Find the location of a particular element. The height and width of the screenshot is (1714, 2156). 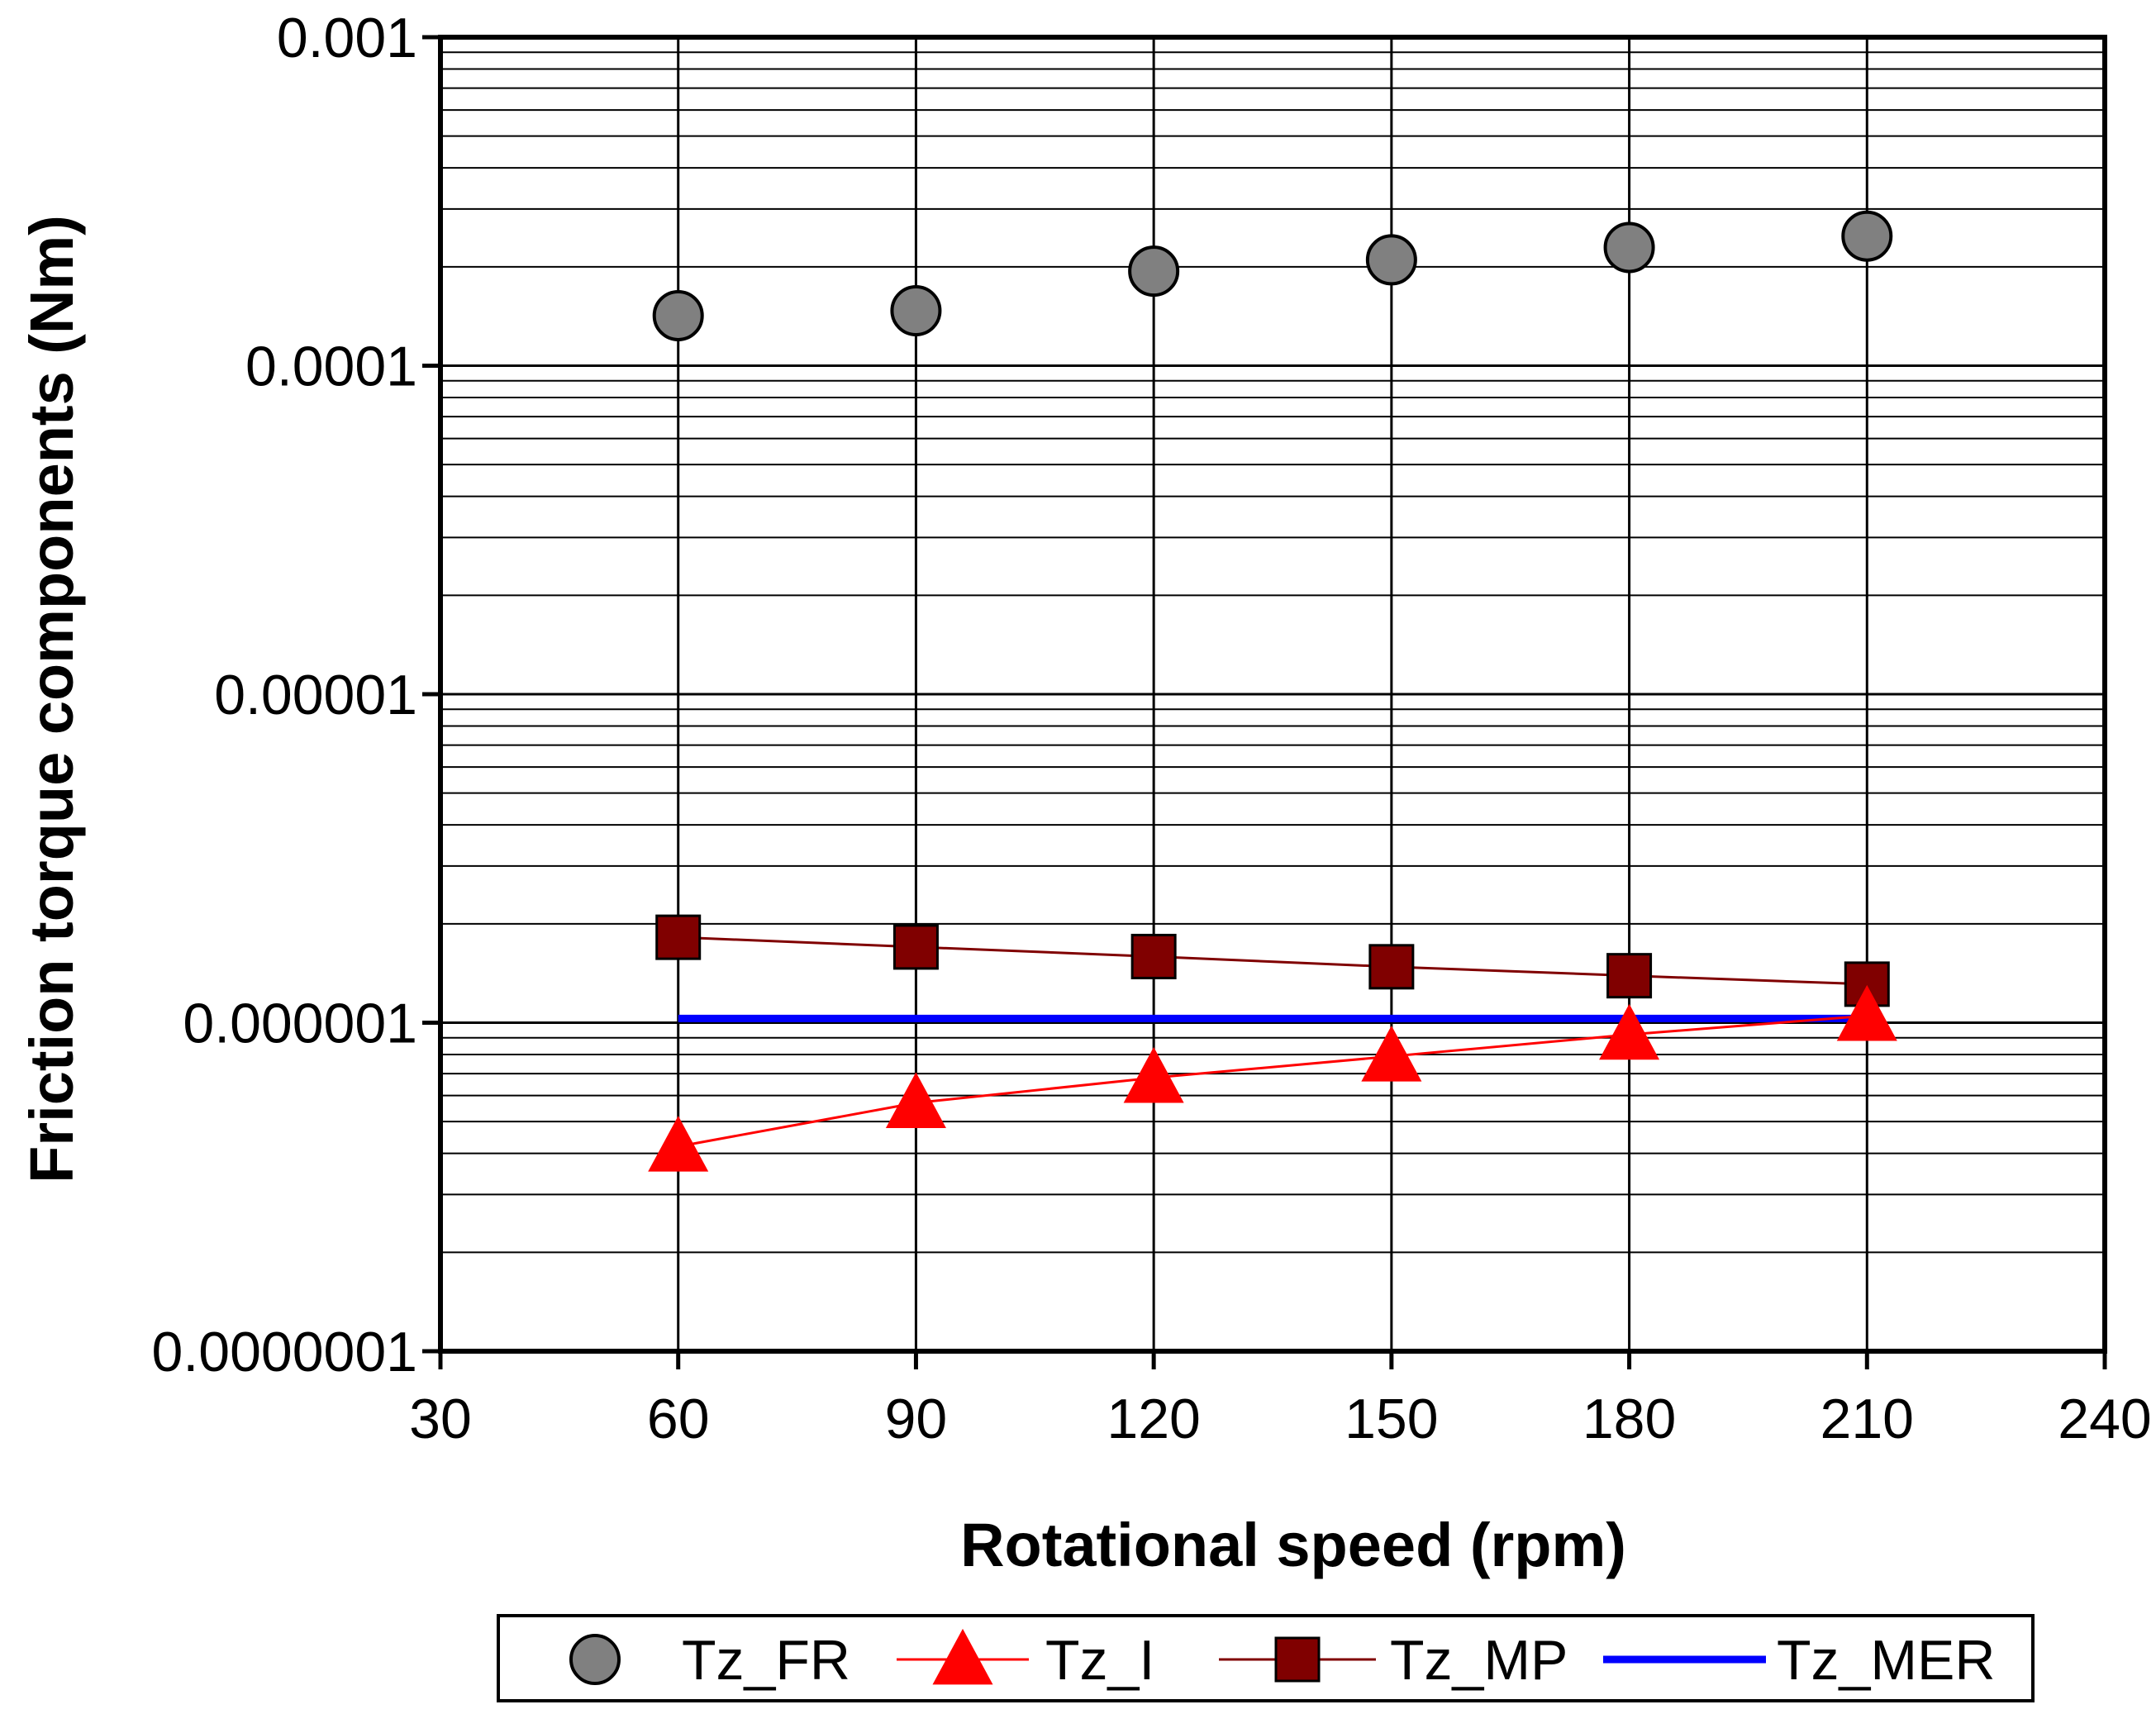

x-tick-label: 210 is located at coordinates (1867, 1419).